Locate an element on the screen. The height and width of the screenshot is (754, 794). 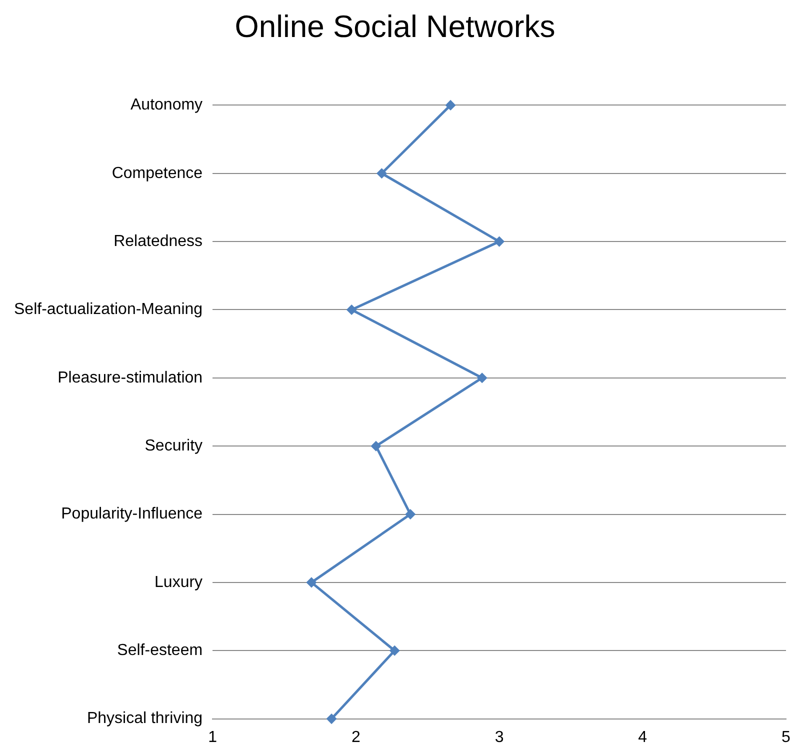
y-tick-label: Security is located at coordinates (173, 445).